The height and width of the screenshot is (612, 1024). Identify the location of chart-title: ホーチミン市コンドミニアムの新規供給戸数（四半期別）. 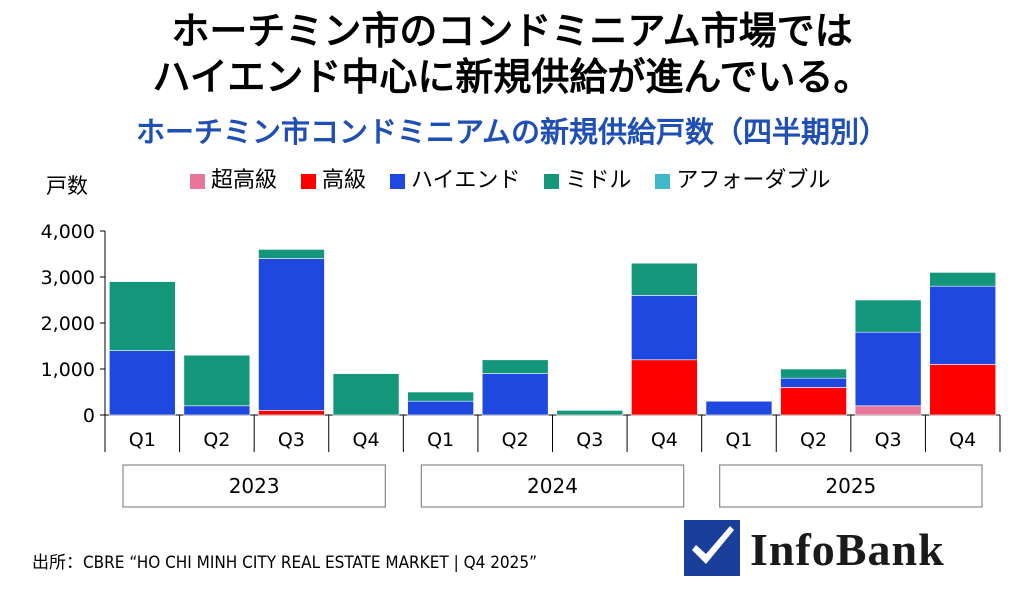
(512, 132).